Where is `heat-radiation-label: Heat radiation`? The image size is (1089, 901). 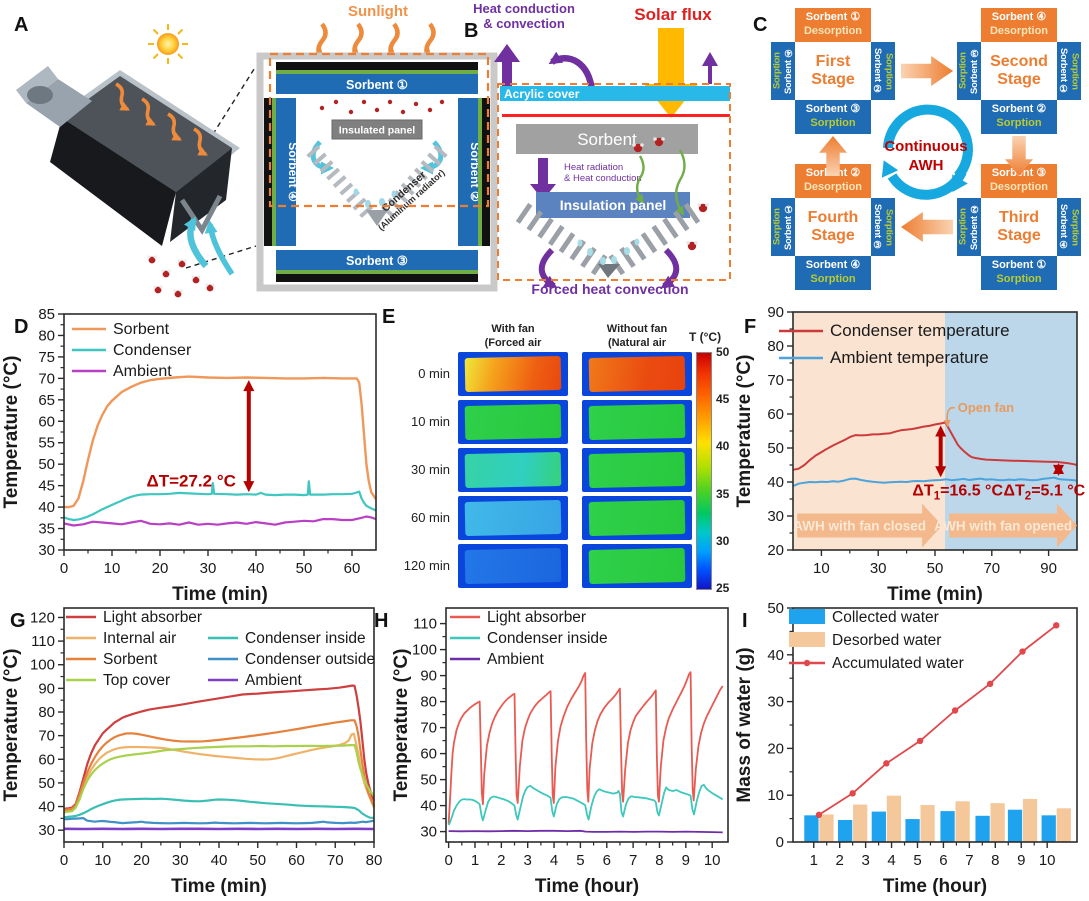 heat-radiation-label: Heat radiation is located at coordinates (593, 167).